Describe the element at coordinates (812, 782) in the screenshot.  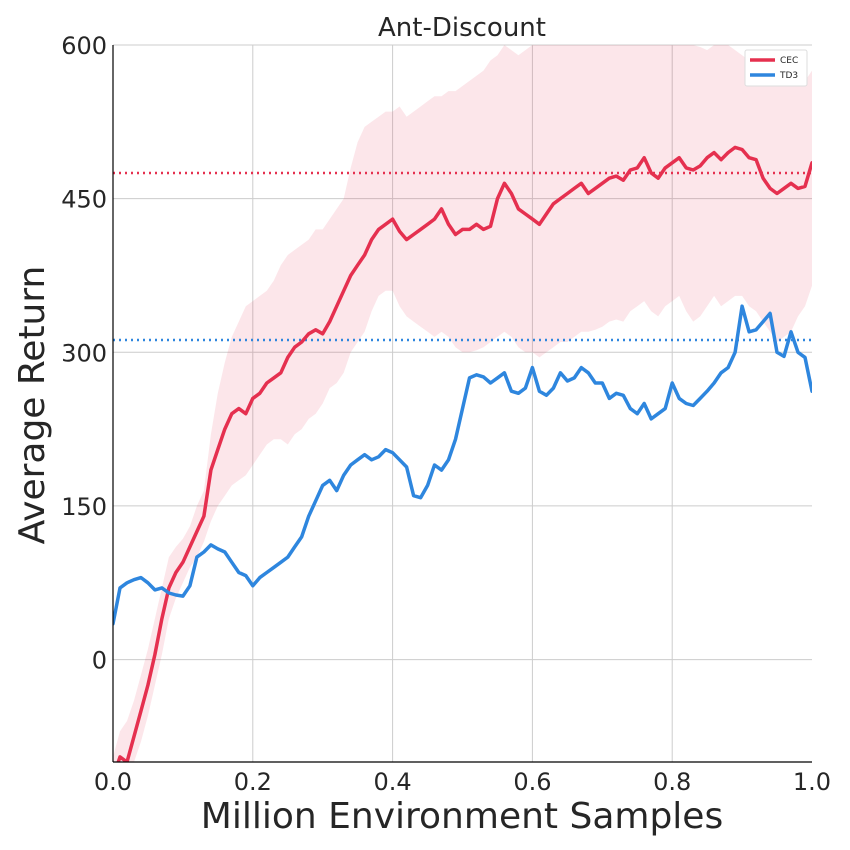
I see `x-tick-label: 1.0` at that location.